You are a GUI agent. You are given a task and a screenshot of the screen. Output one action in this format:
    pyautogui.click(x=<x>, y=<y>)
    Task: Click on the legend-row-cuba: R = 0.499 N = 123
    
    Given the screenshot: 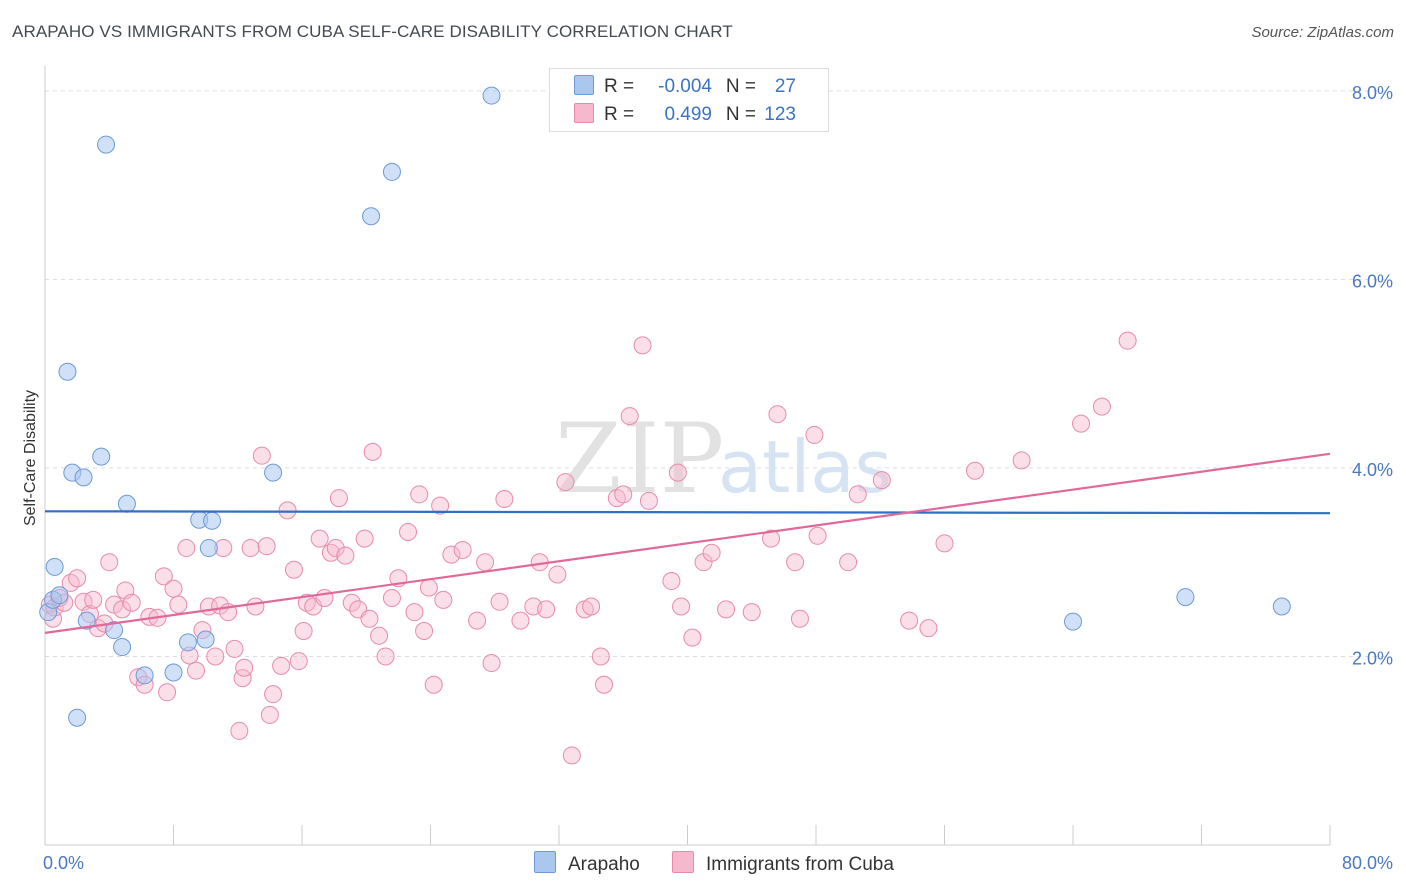 What is the action you would take?
    pyautogui.click(x=685, y=115)
    